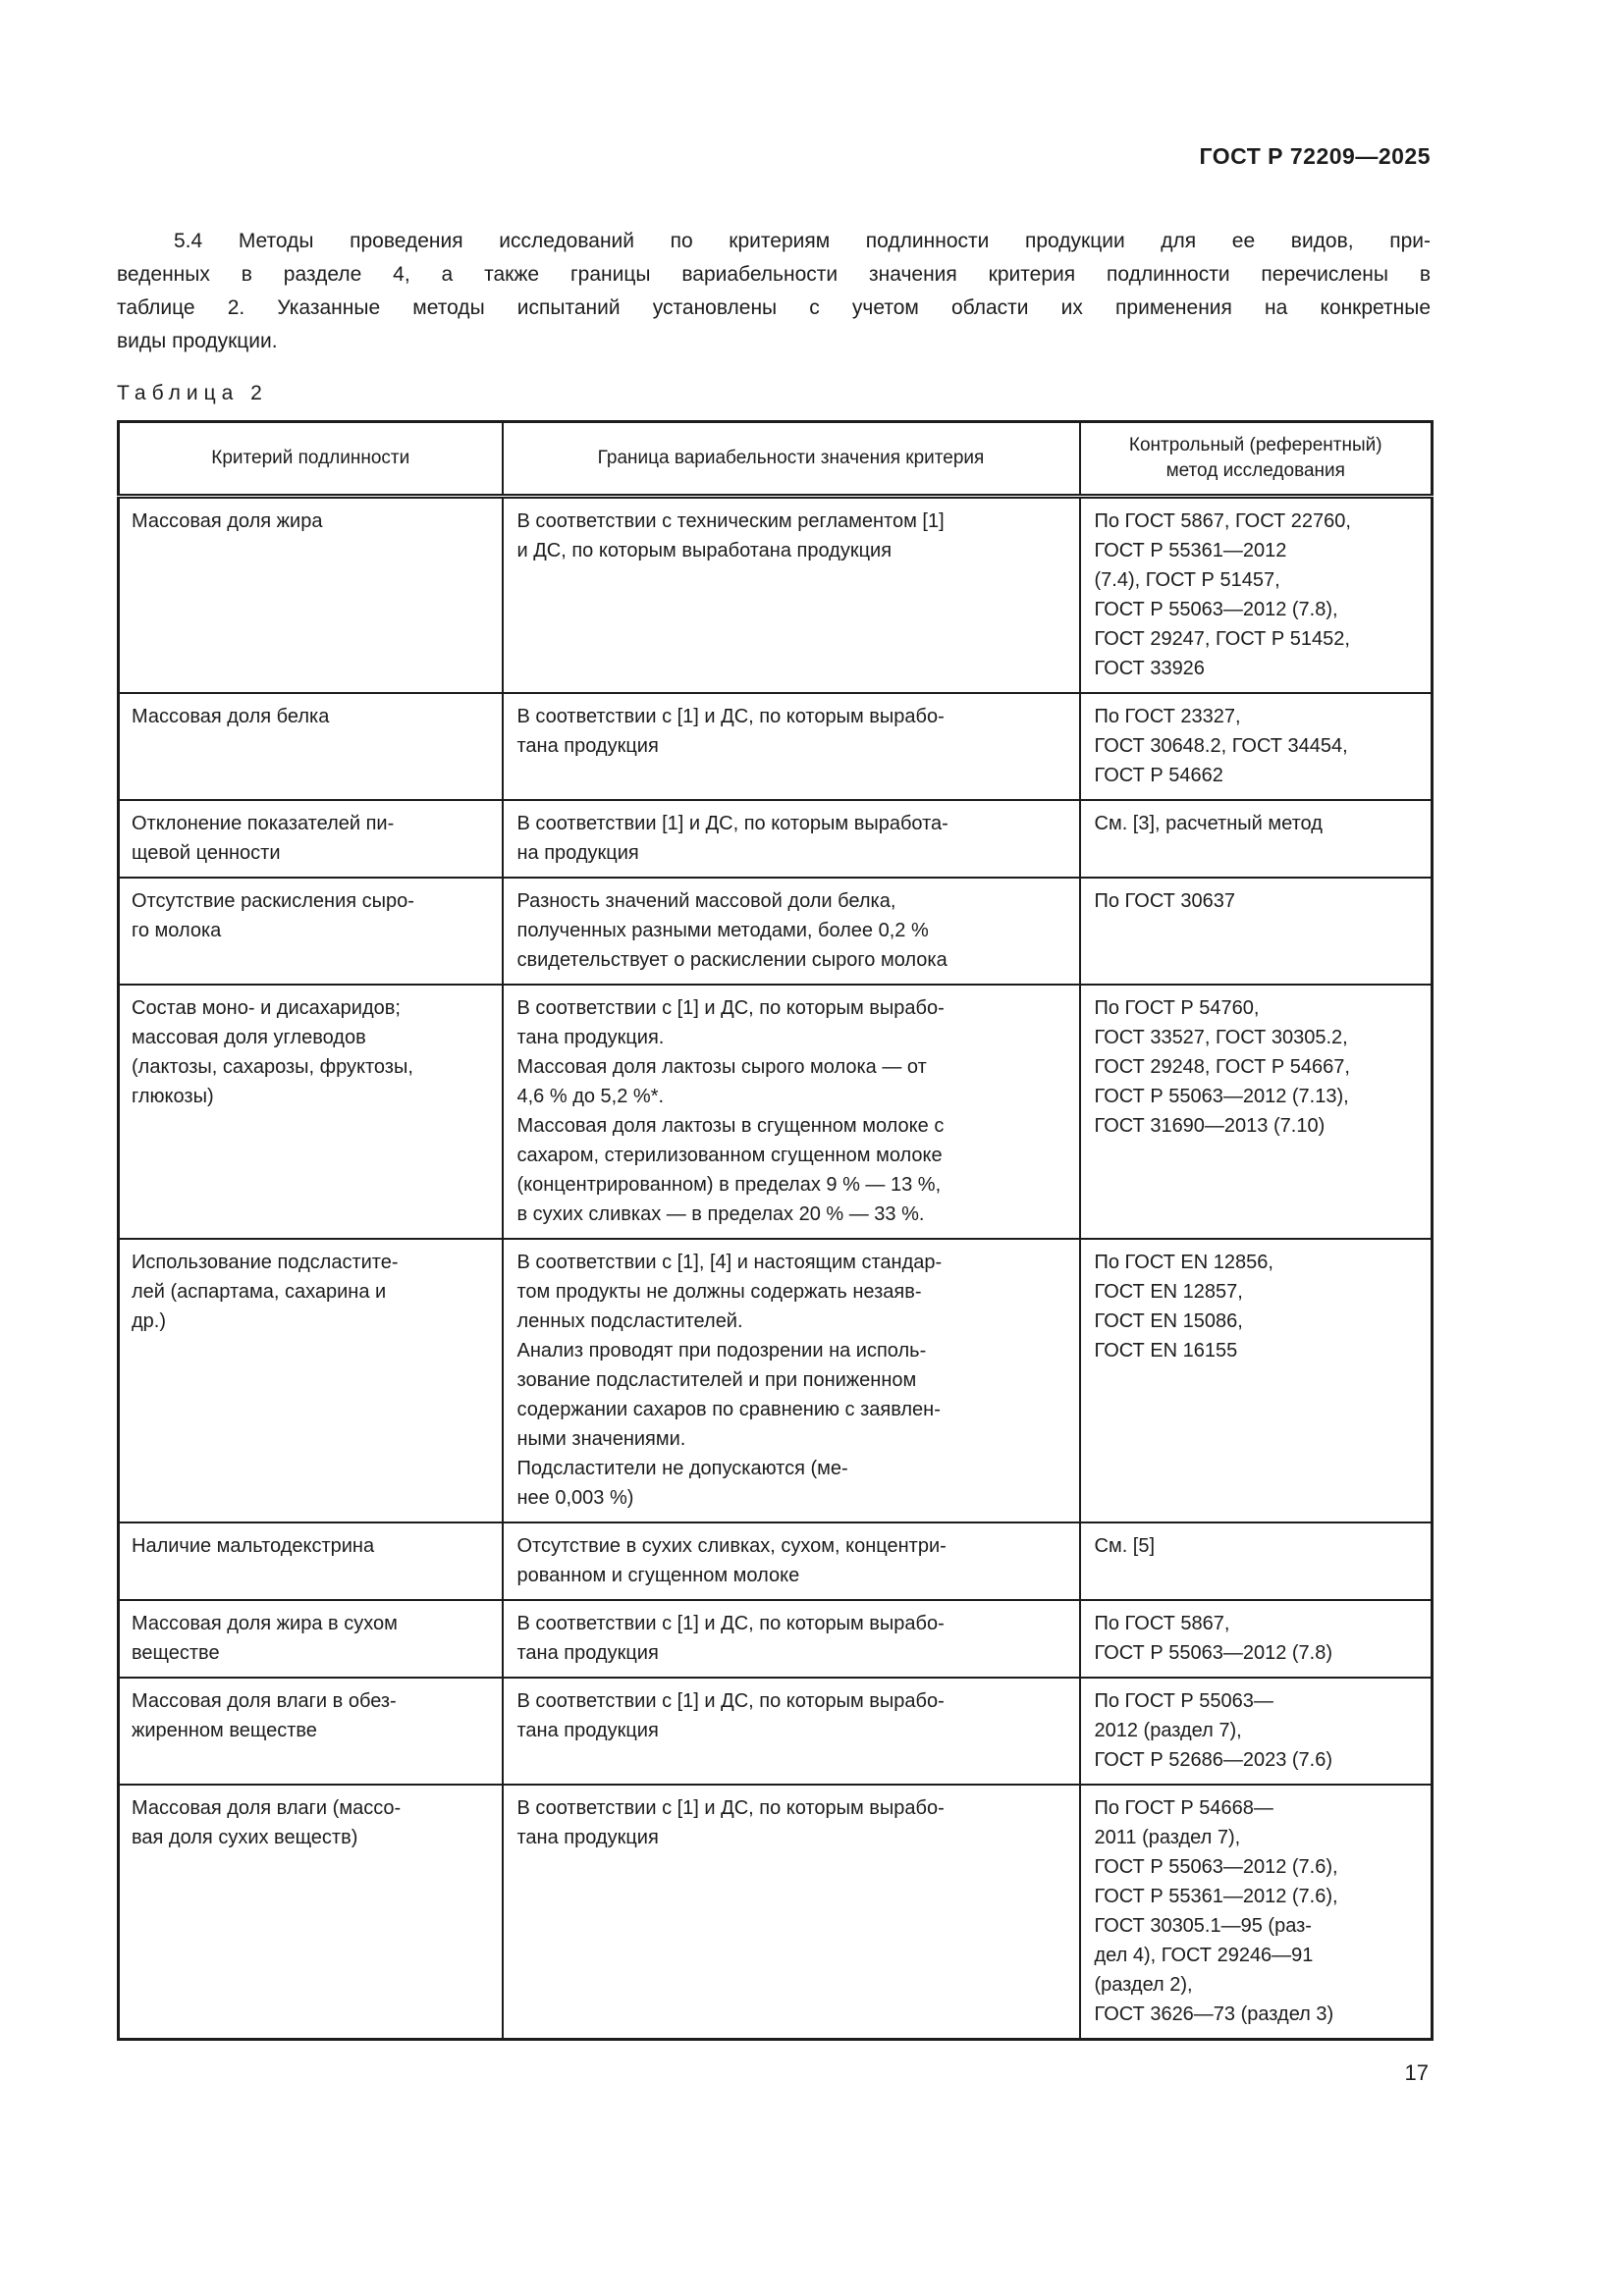 The width and height of the screenshot is (1624, 2296). What do you see at coordinates (1416, 2072) in the screenshot?
I see `page-number: 17` at bounding box center [1416, 2072].